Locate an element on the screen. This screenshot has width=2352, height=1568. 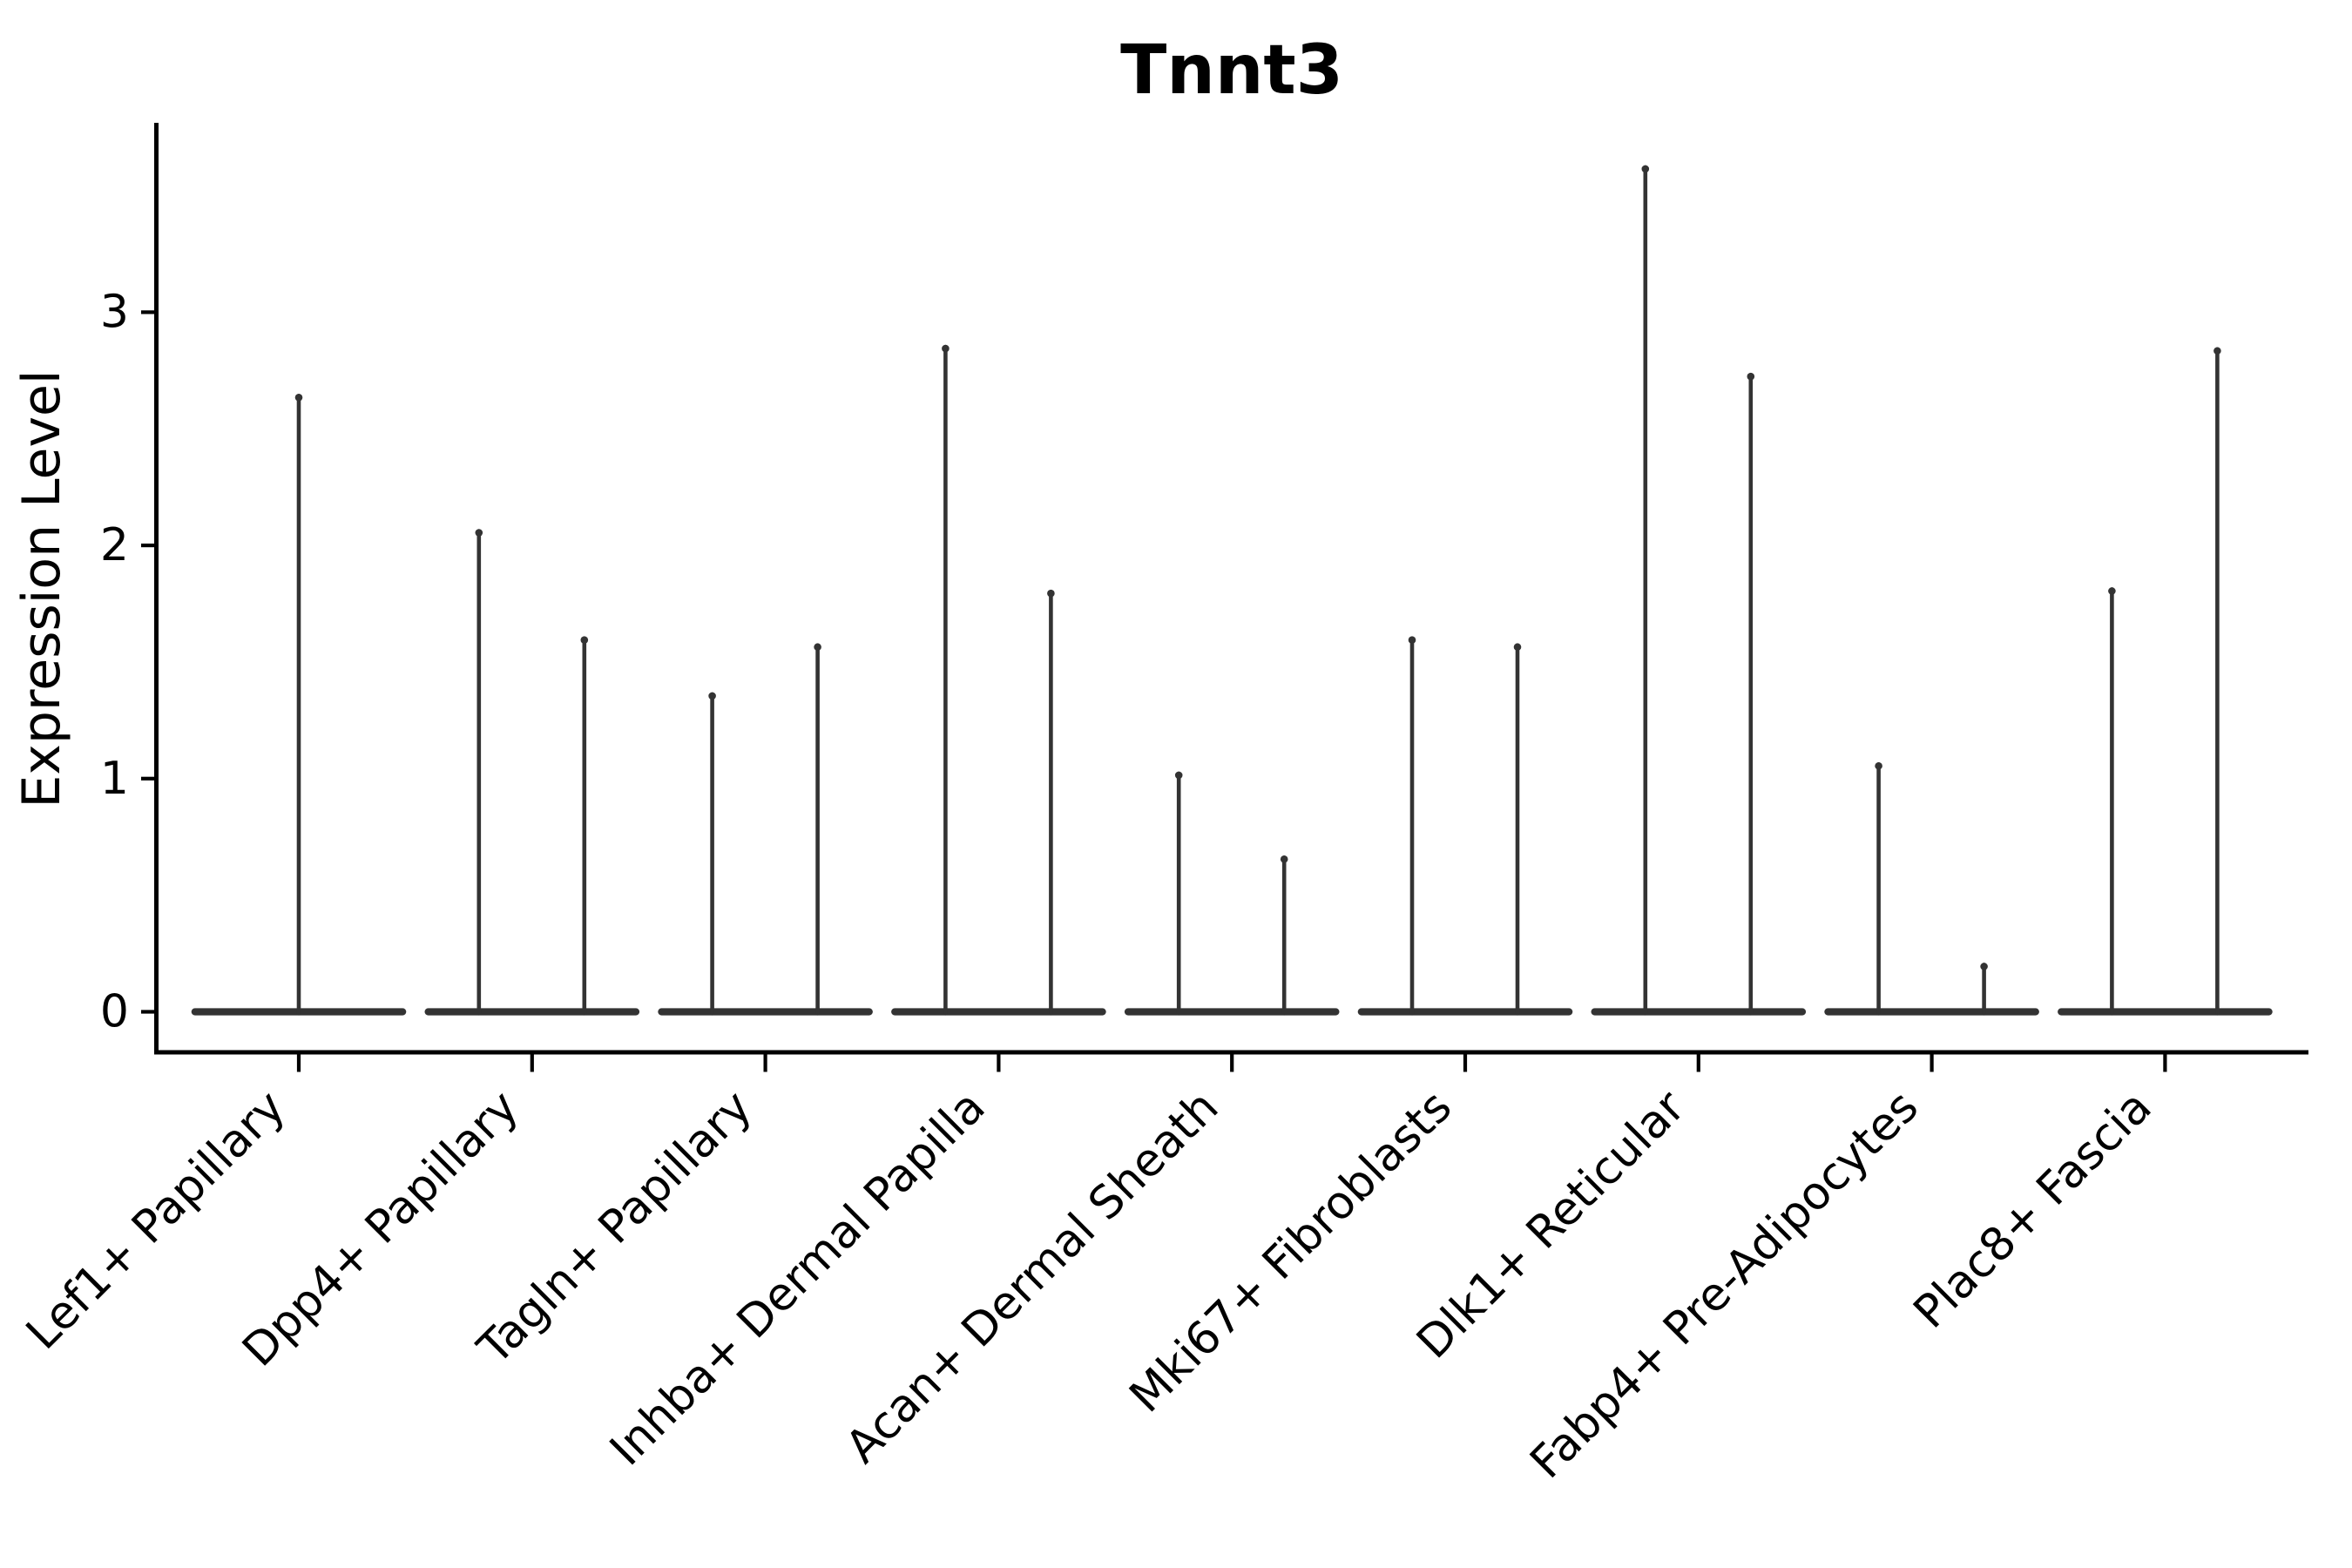
x-axis-spine is located at coordinates (1231, 1053).